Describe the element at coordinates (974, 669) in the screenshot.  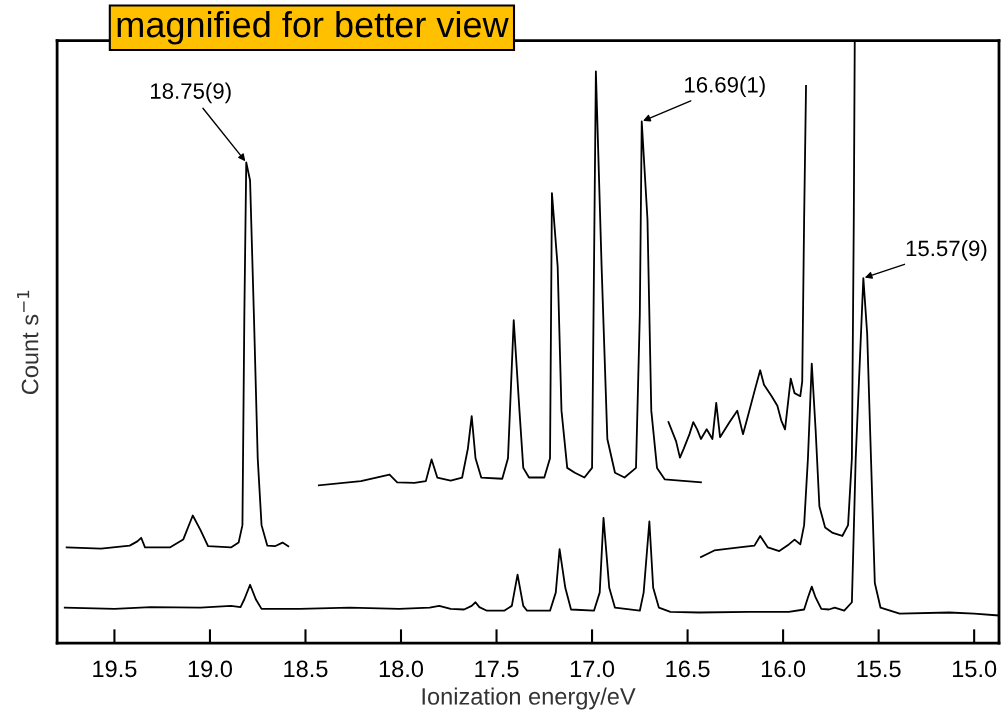
I see `x-tick-label: 15.0` at that location.